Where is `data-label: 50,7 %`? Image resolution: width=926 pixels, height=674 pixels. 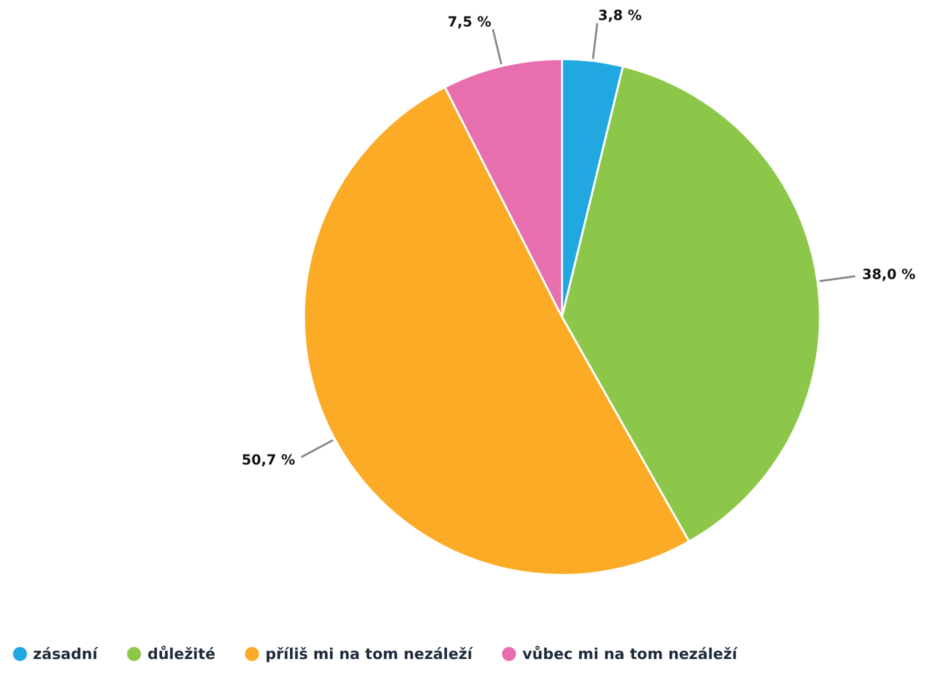
data-label: 50,7 % is located at coordinates (269, 460).